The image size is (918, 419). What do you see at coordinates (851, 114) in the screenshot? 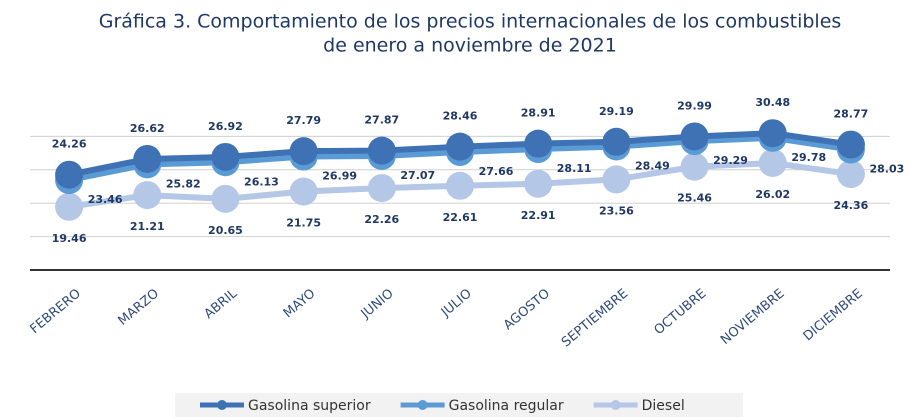
I see `data-label: 28.77` at bounding box center [851, 114].